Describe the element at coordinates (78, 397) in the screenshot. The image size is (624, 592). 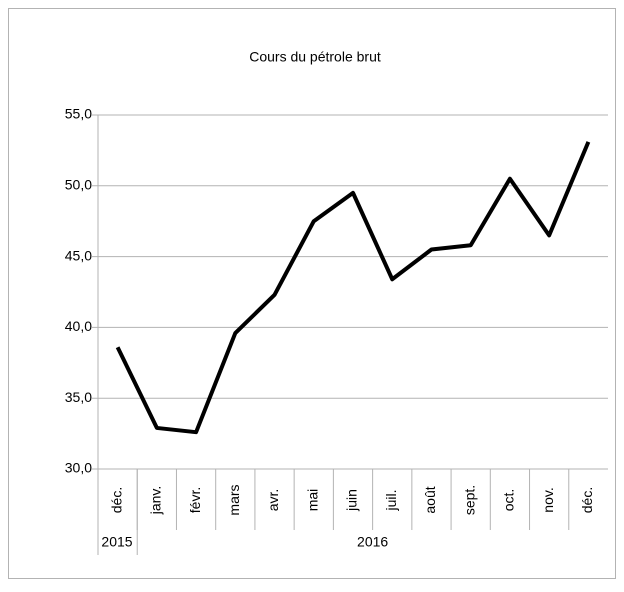
I see `y-tick-label: 35,0` at that location.